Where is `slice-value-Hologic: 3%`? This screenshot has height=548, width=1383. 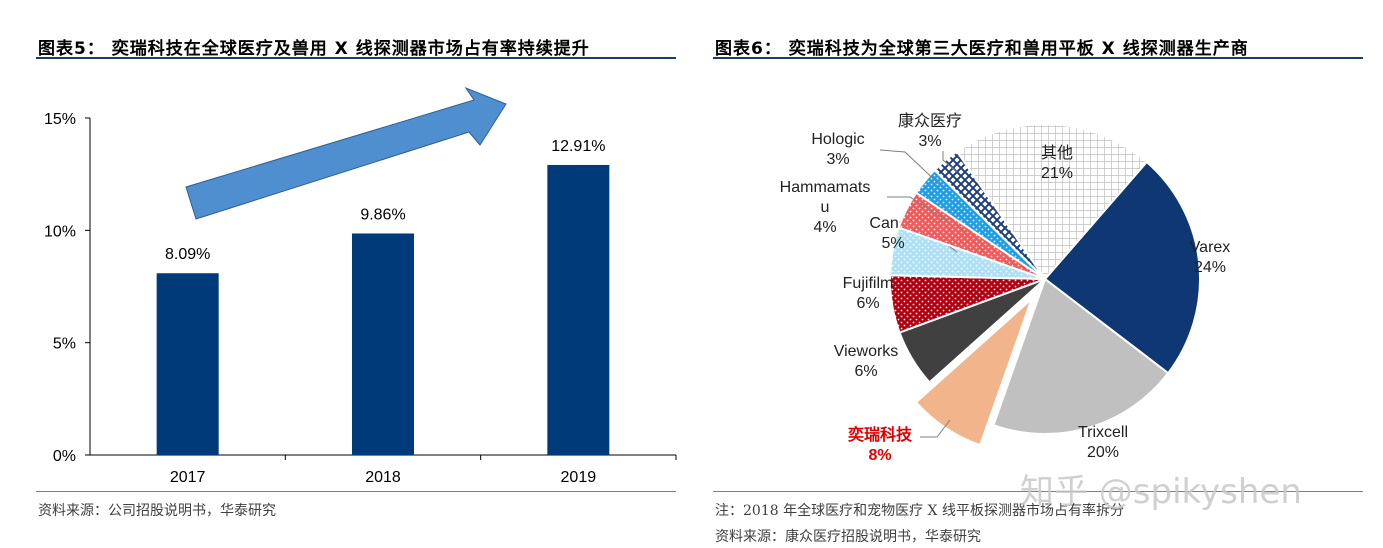 slice-value-Hologic: 3% is located at coordinates (837, 159).